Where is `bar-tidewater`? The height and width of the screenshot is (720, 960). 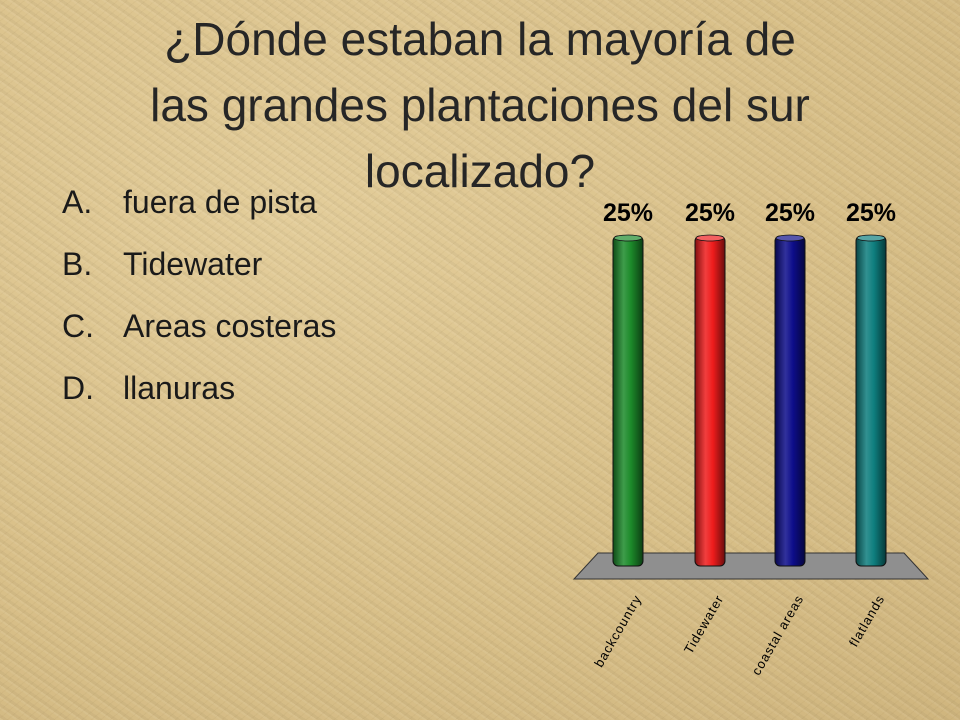 bar-tidewater is located at coordinates (710, 401).